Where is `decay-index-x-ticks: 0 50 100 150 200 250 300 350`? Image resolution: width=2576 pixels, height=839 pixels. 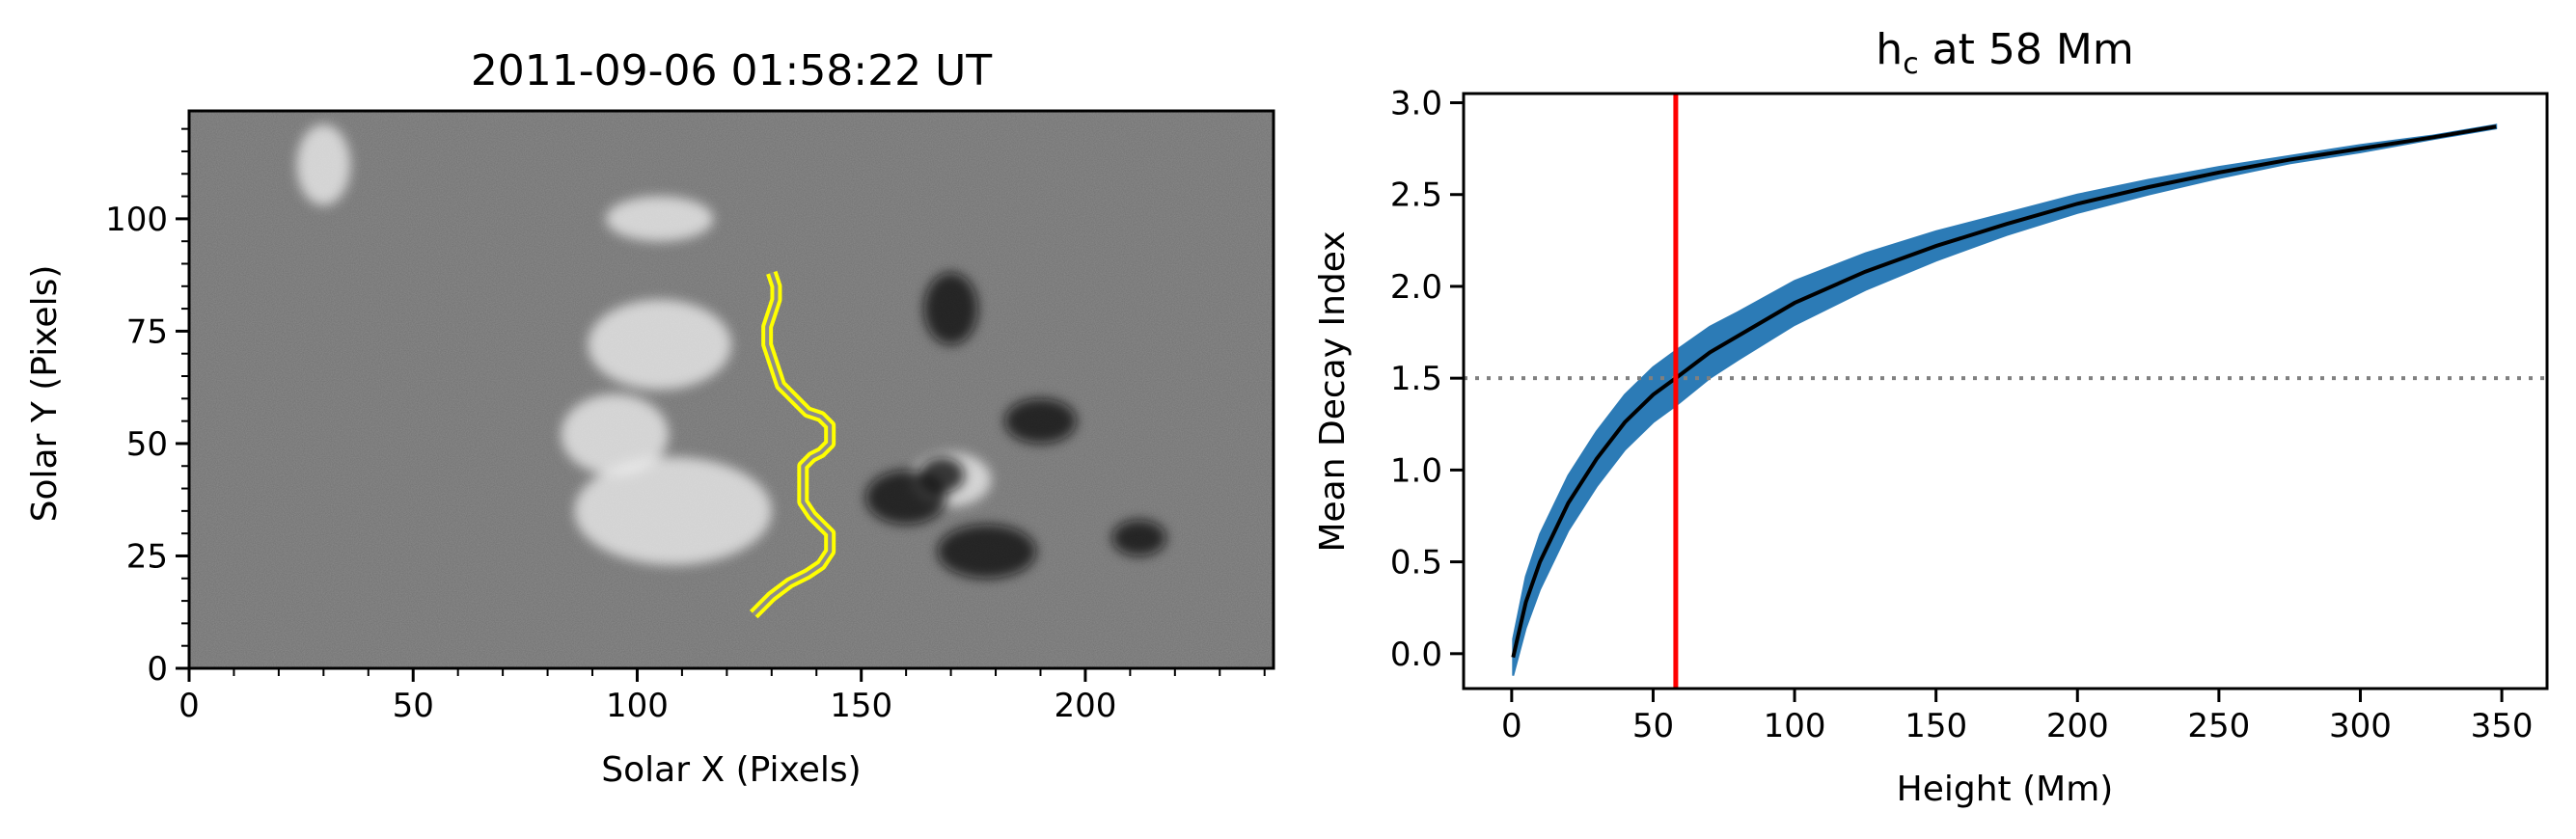
decay-index-x-ticks: 0 50 100 150 200 250 300 350 is located at coordinates (2018, 717).